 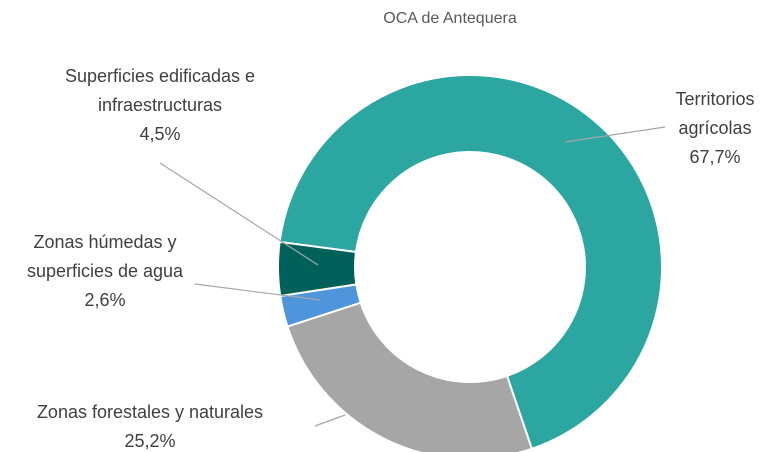 What do you see at coordinates (105, 300) in the screenshot?
I see `value-label: 2,6%` at bounding box center [105, 300].